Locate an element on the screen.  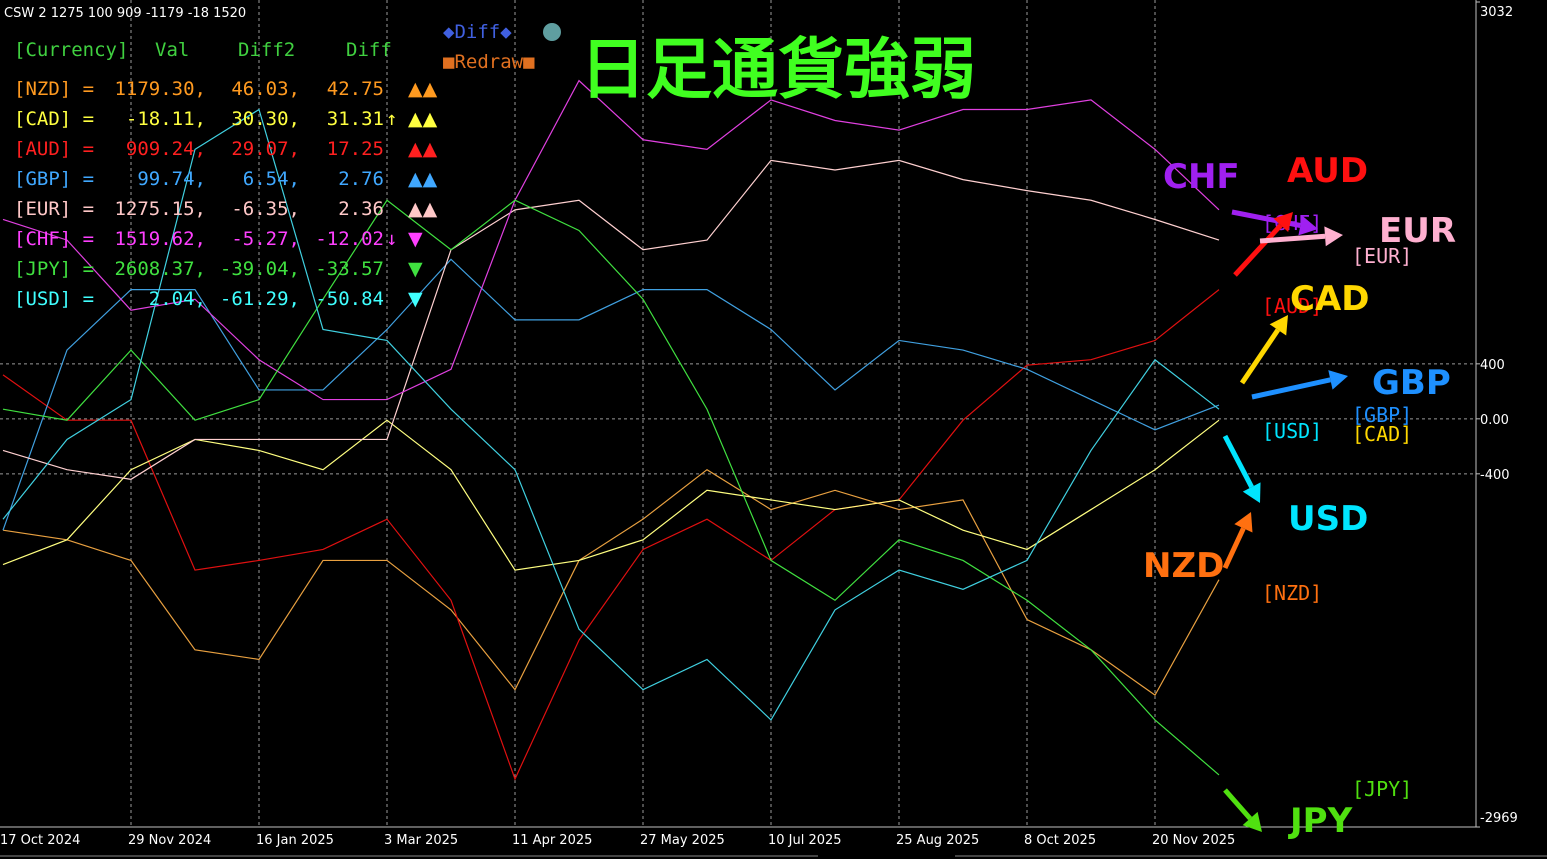
row-val: 909.24, is located at coordinates (166, 149).